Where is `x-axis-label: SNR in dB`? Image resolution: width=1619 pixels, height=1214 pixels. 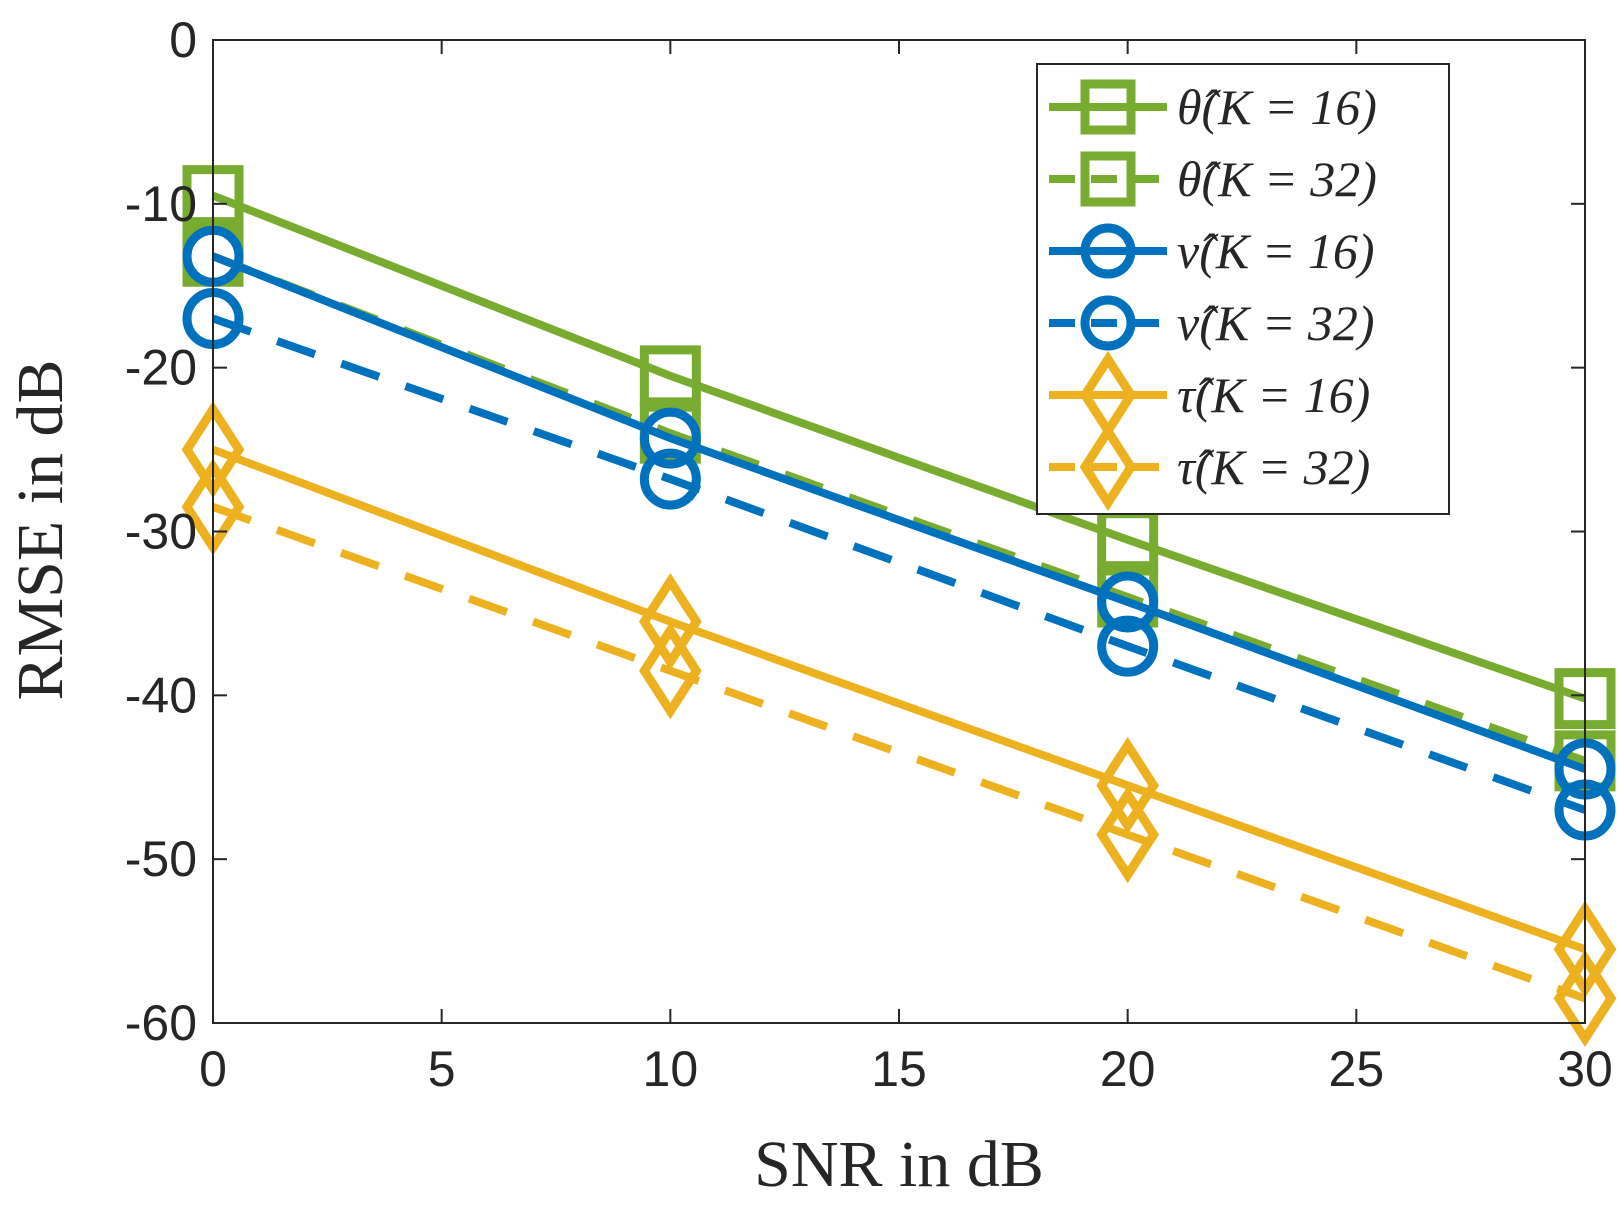
x-axis-label: SNR in dB is located at coordinates (899, 1164).